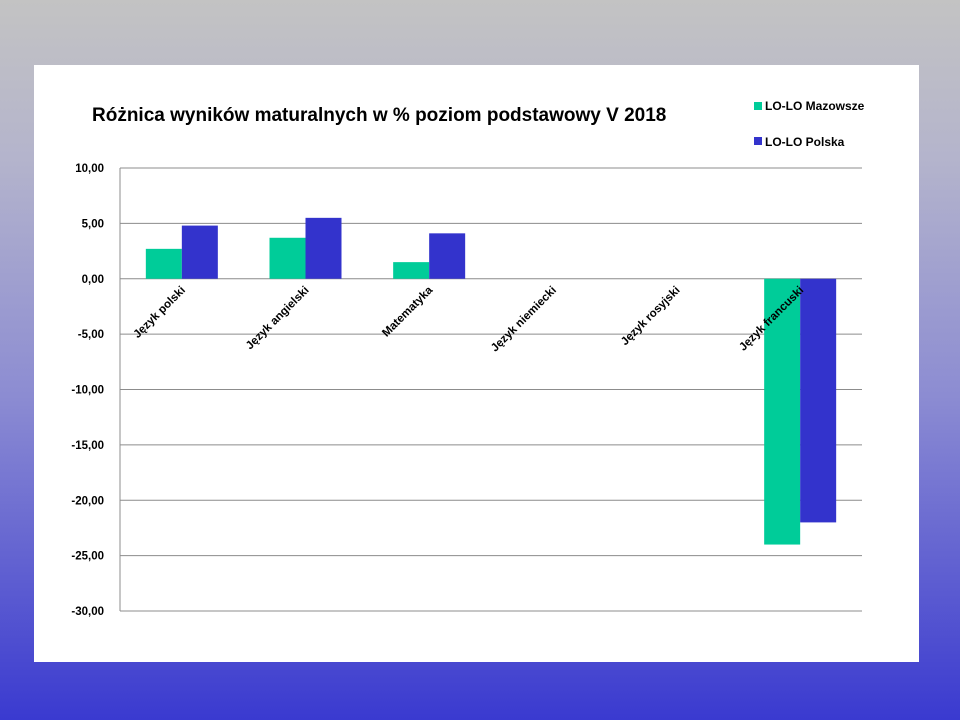 This screenshot has width=960, height=720. What do you see at coordinates (651, 316) in the screenshot?
I see `x-tick-label: Język rosyjski` at bounding box center [651, 316].